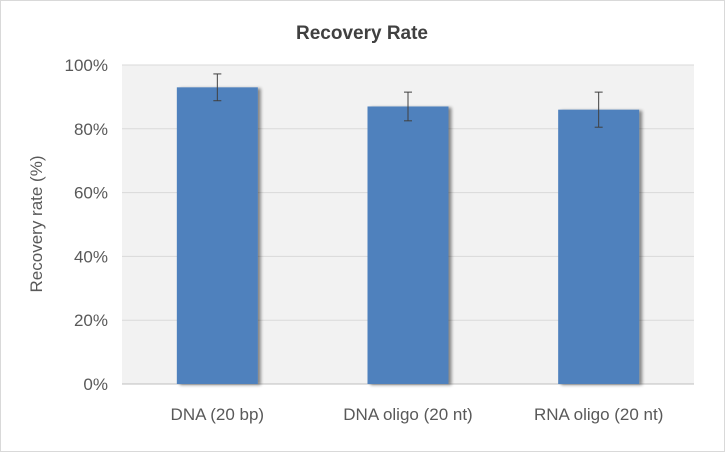  I want to click on y-axis-title: Recovery rate (%), so click(36, 224).